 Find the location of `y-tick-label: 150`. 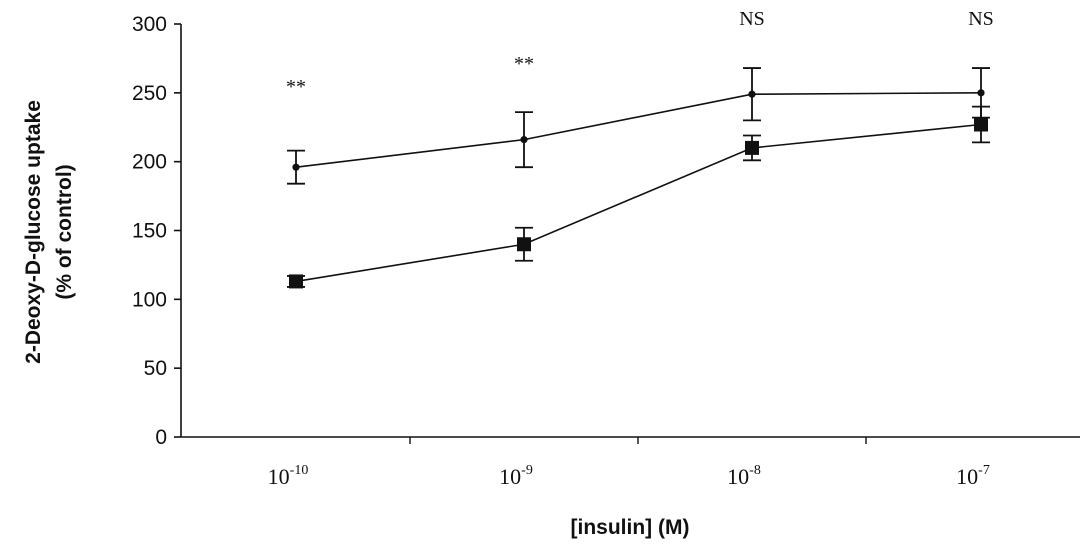

y-tick-label: 150 is located at coordinates (149, 231).